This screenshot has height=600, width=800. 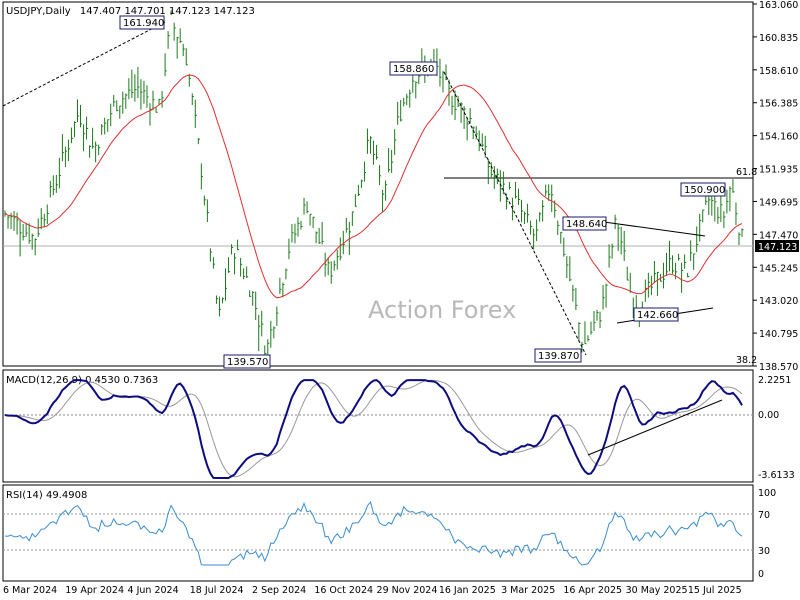 What do you see at coordinates (778, 137) in the screenshot?
I see `price-axis-label: 154.160` at bounding box center [778, 137].